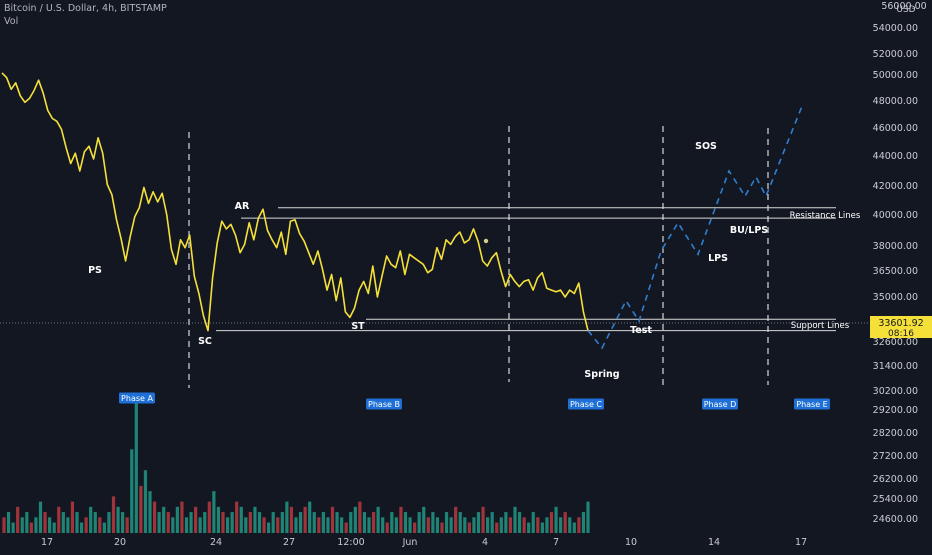 The width and height of the screenshot is (932, 555). I want to click on time-axis-label: 10, so click(631, 542).